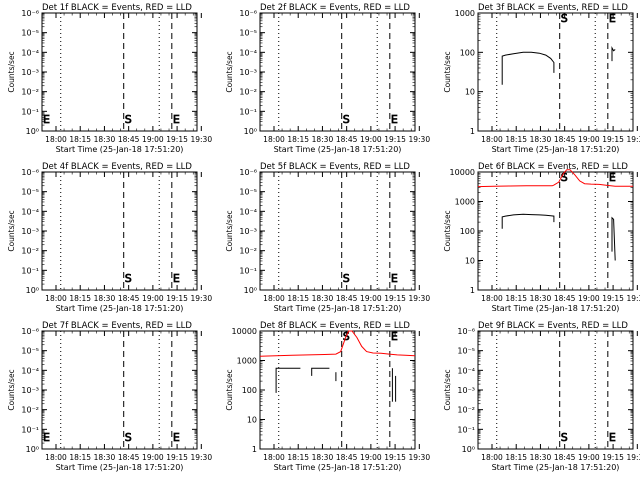 Image resolution: width=640 pixels, height=480 pixels. What do you see at coordinates (472, 131) in the screenshot?
I see `y-tick-label: 1` at bounding box center [472, 131].